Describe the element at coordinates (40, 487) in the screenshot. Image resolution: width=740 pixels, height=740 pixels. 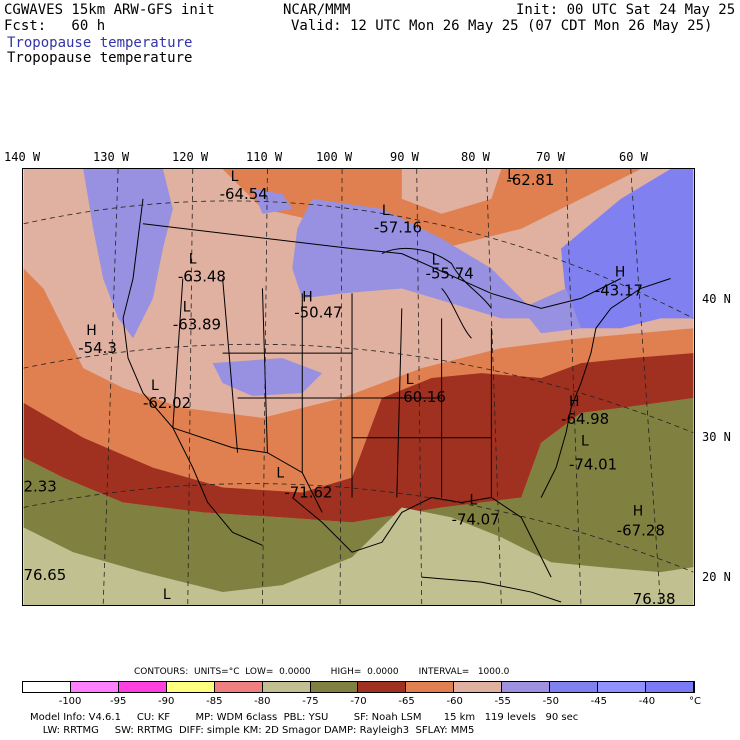
I see `value-label: 2.33` at that location.